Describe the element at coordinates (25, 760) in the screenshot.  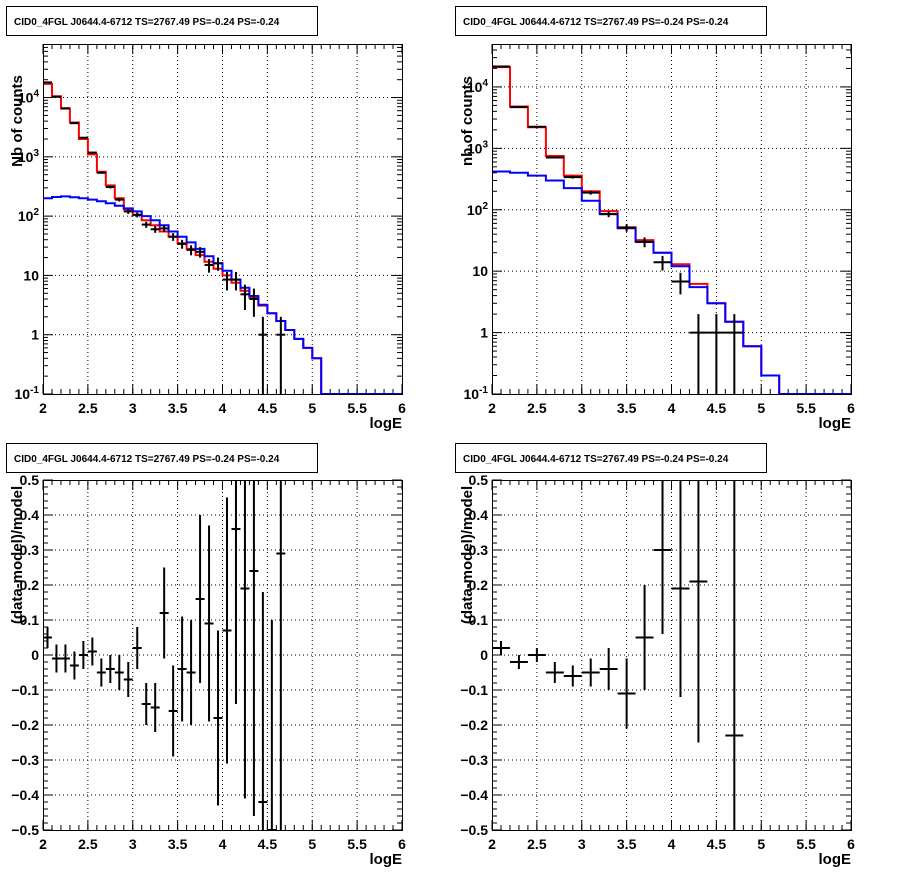
I see `y-tick-label: −0.3` at that location.